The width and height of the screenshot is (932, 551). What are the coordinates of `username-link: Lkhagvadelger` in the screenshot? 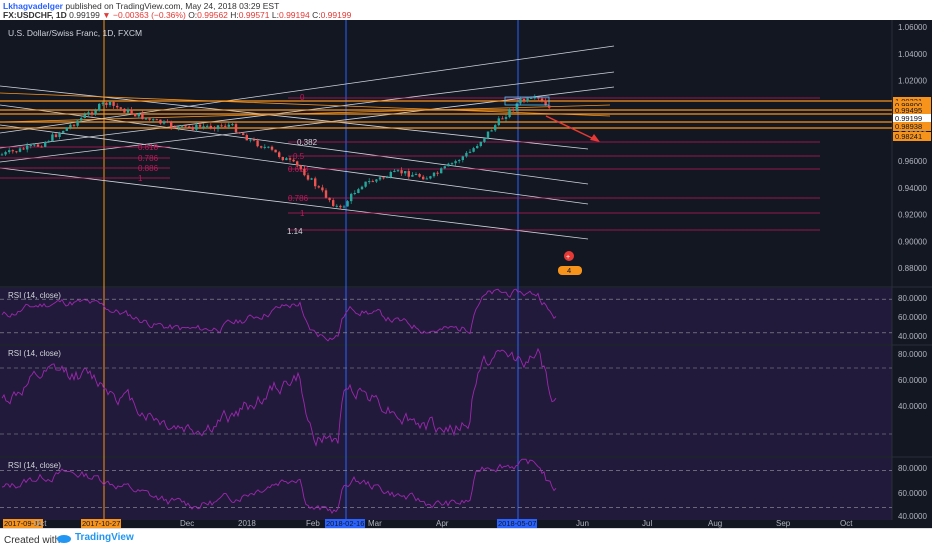 It's located at (33, 6).